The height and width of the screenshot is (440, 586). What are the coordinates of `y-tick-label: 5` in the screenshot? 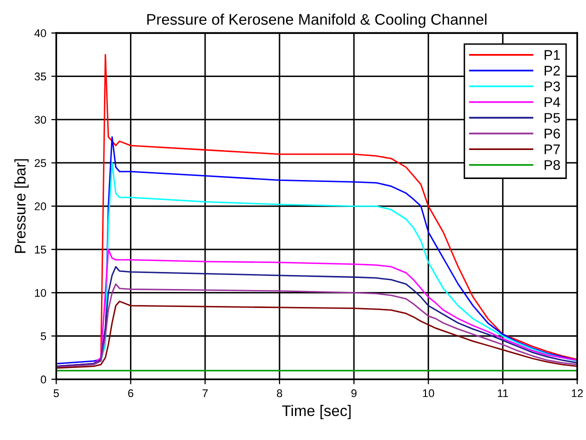 It's located at (43, 336).